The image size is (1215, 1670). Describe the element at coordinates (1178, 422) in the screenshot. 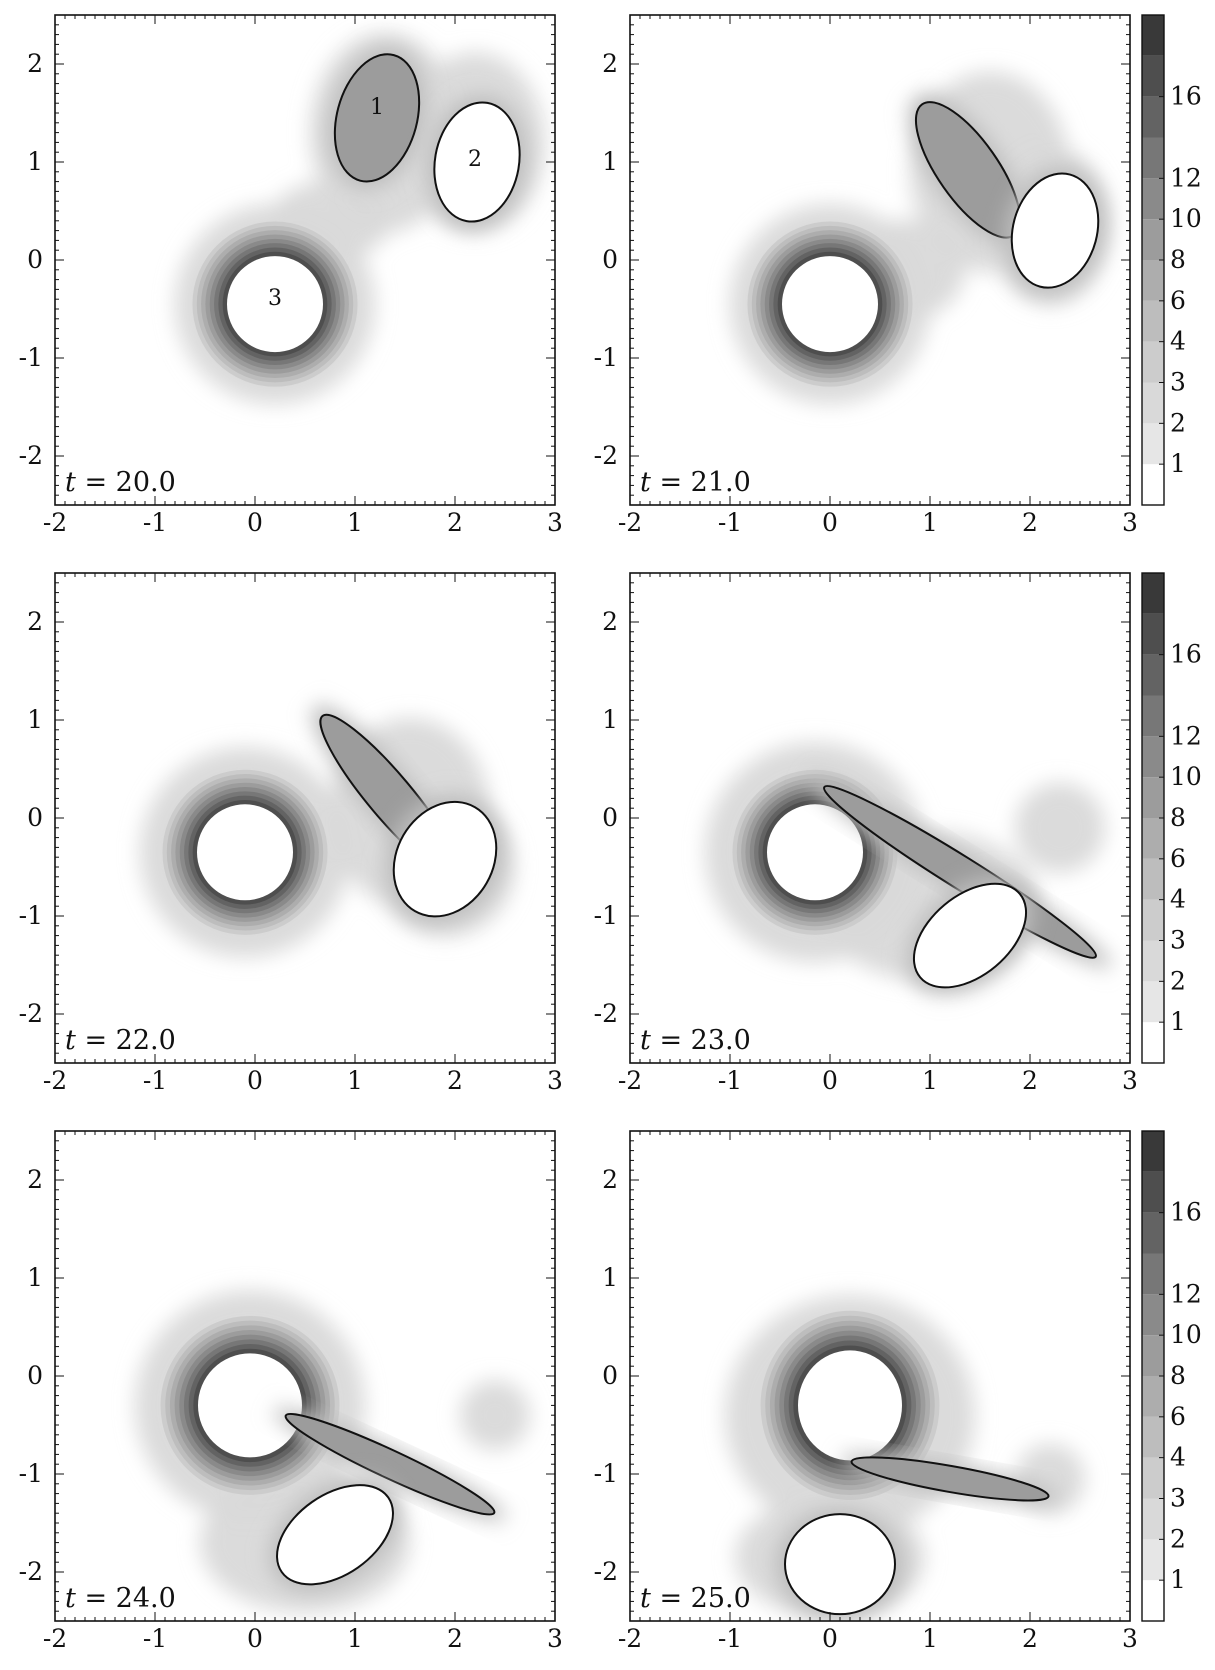

I see `colorbar-tick-label: 2` at that location.